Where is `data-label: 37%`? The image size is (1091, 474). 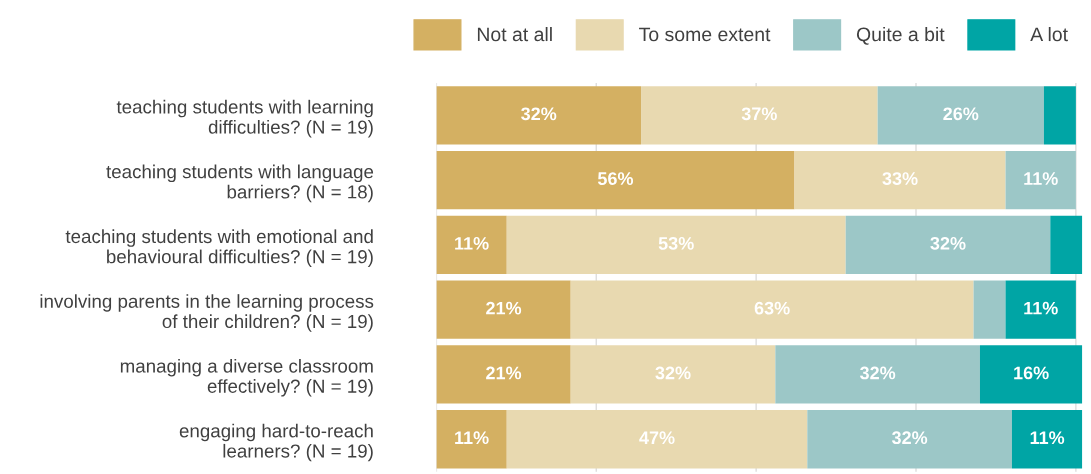 data-label: 37% is located at coordinates (759, 114).